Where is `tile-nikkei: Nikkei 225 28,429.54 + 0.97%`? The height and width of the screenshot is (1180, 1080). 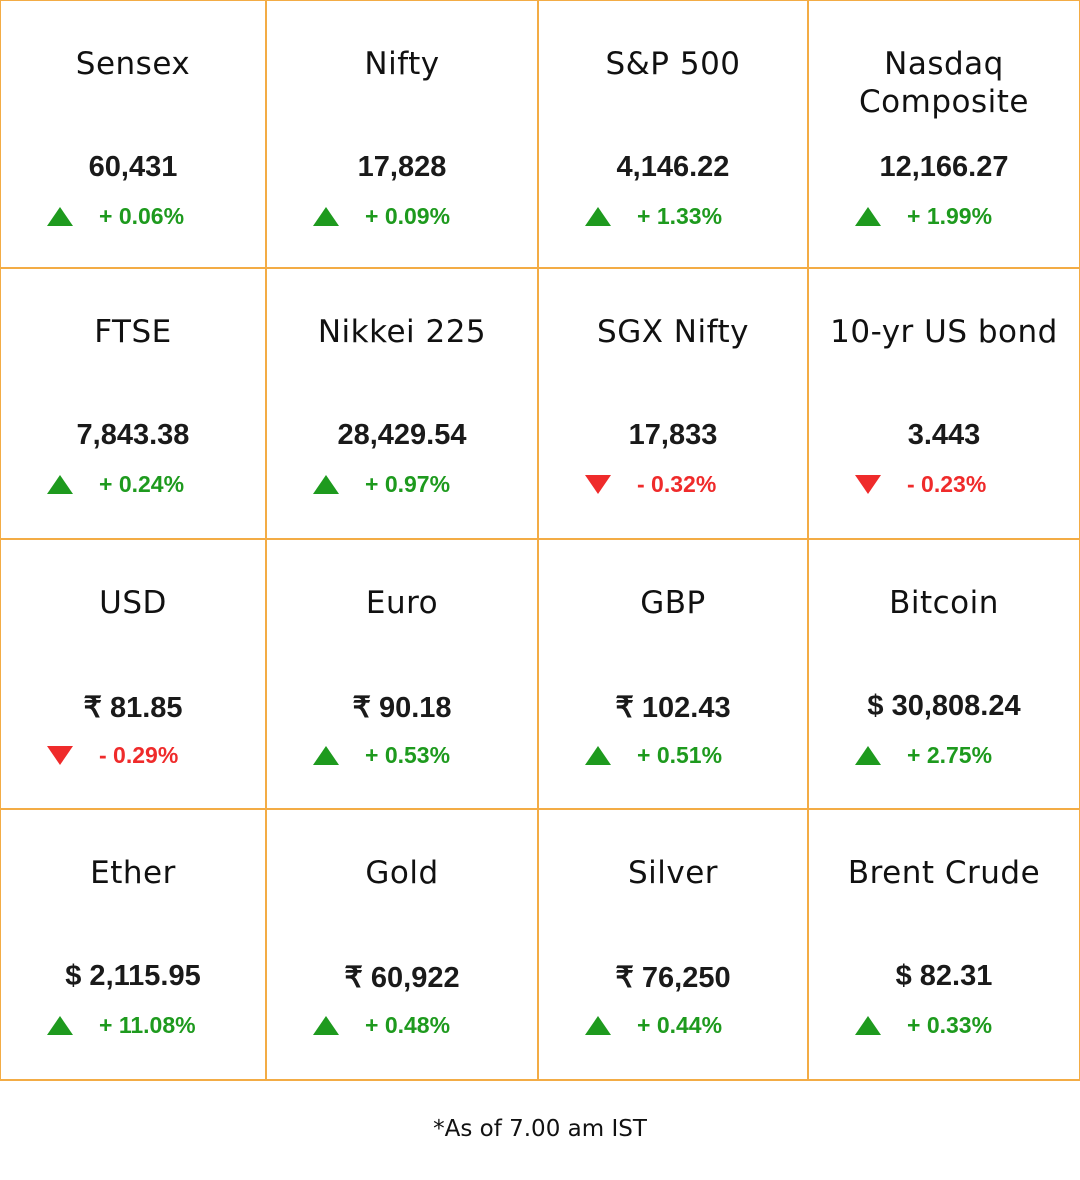
tile-nikkei: Nikkei 225 28,429.54 + 0.97% is located at coordinates (402, 403).